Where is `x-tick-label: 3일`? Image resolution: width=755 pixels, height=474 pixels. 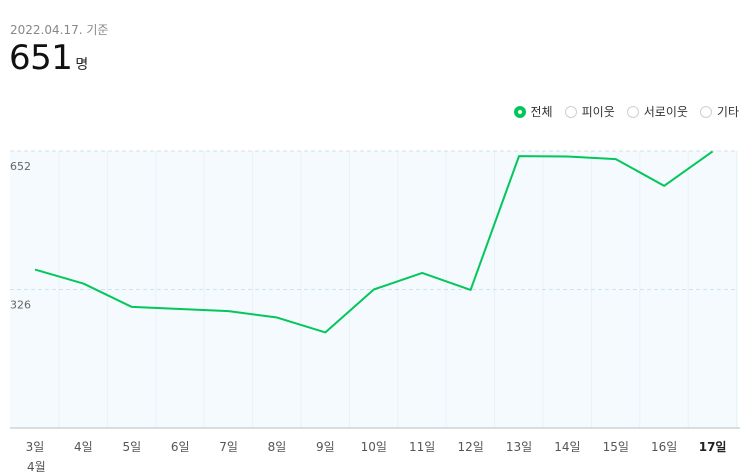
x-tick-label: 3일 is located at coordinates (35, 447).